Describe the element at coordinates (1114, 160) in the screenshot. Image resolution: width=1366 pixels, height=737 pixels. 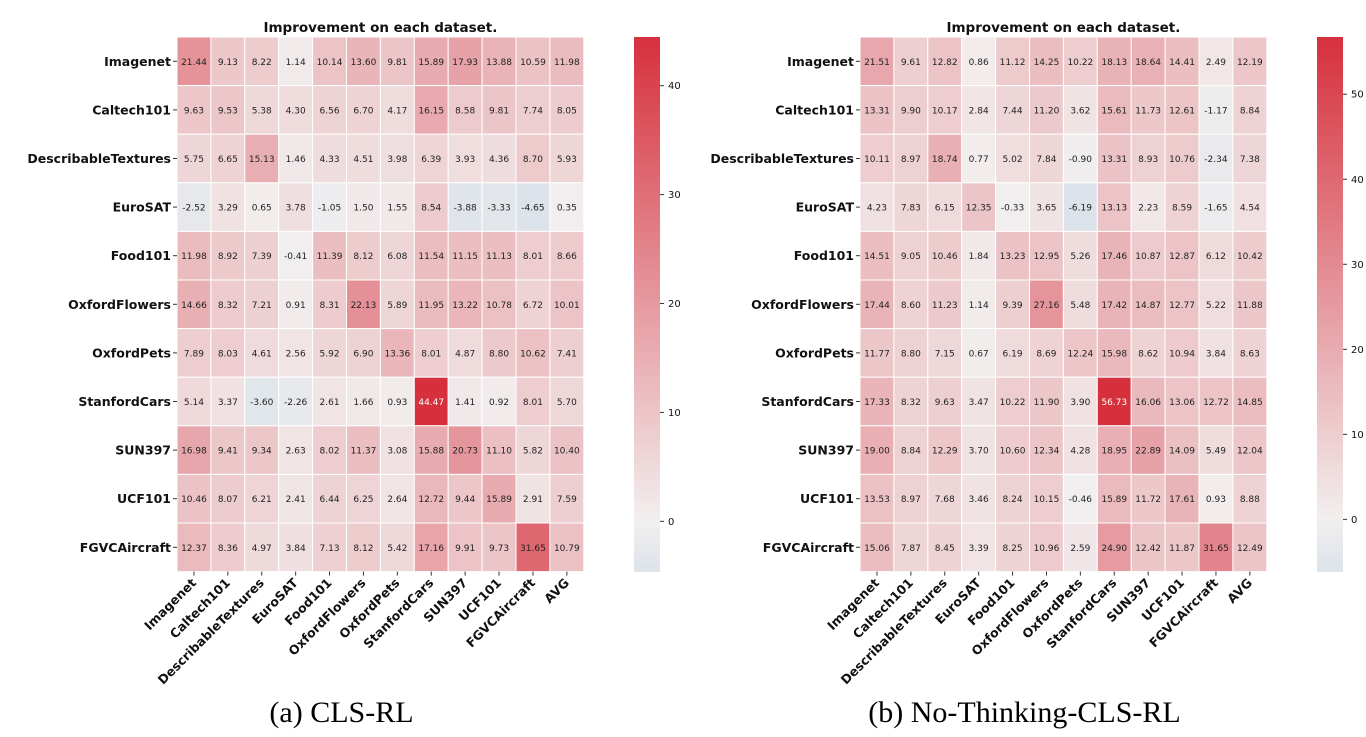
I see `cell-value-label: 13.31` at that location.